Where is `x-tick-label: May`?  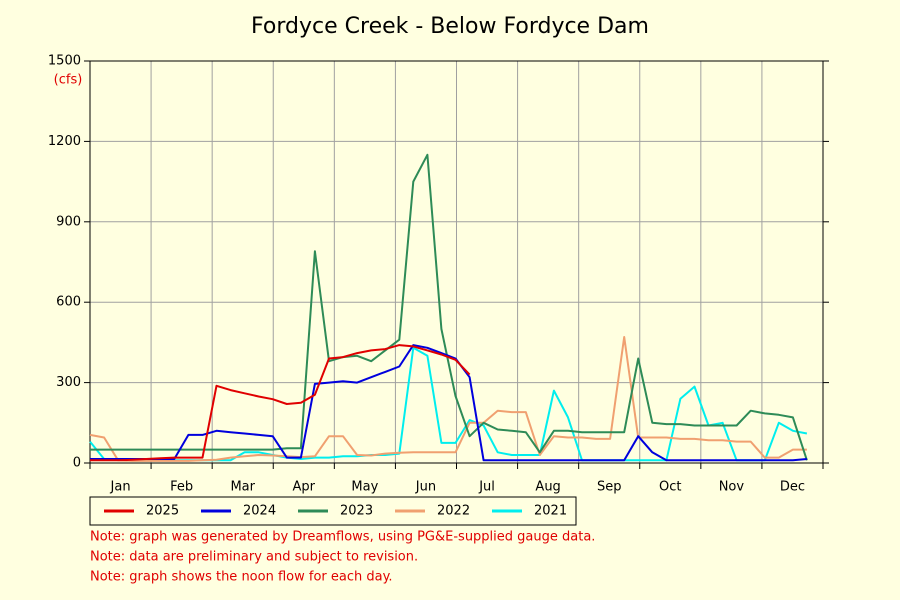 x-tick-label: May is located at coordinates (364, 487).